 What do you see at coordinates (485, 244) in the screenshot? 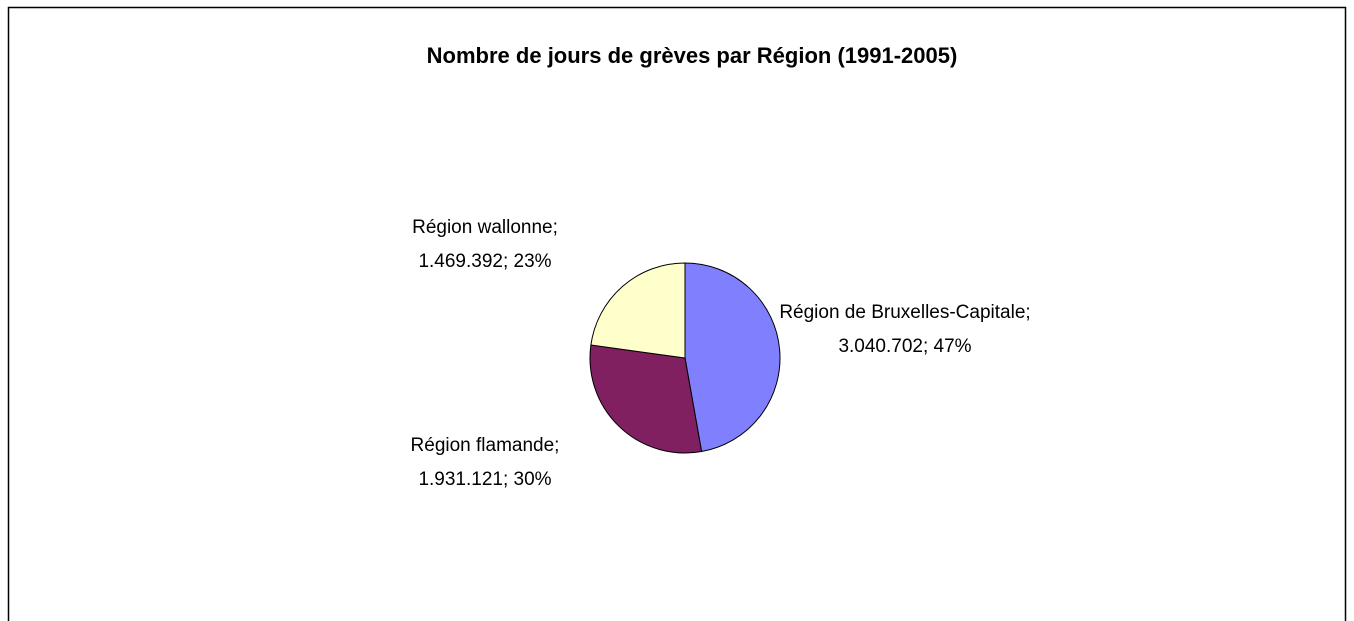
I see `slice-label: Région wallonne; 1.469.392; 23%` at bounding box center [485, 244].